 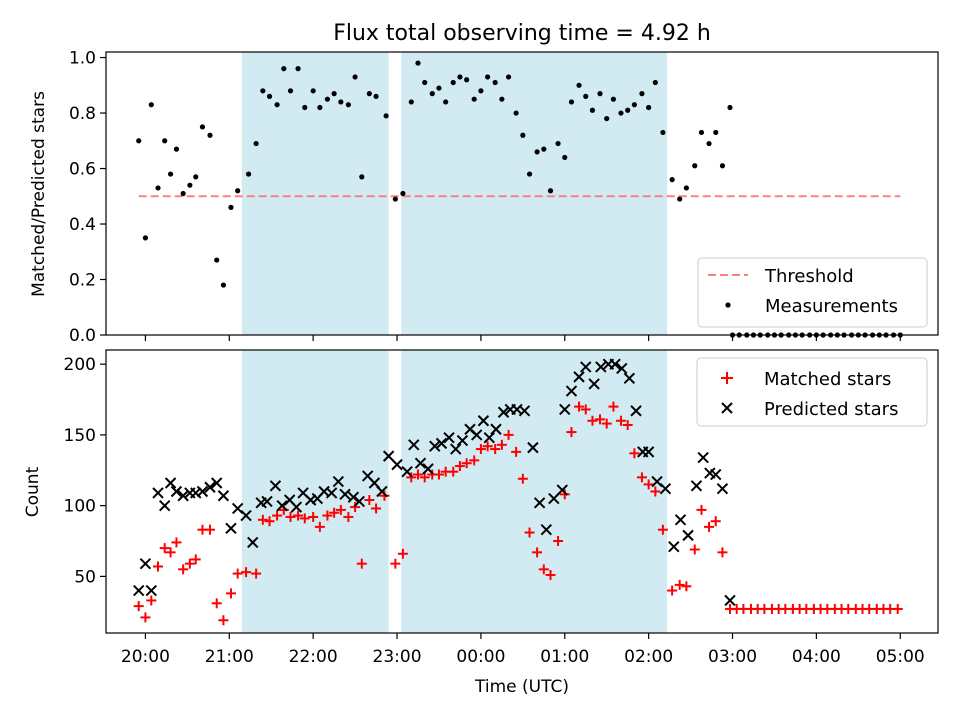 I want to click on top-y-tick-label: 0.6, so click(x=82, y=170).